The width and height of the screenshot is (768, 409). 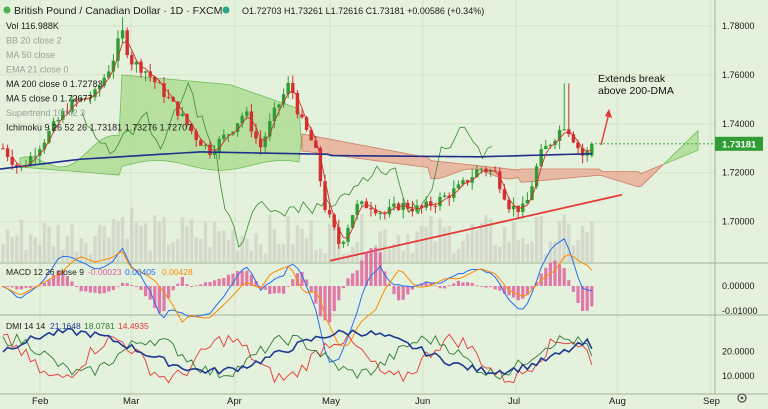 What do you see at coordinates (331, 401) in the screenshot?
I see `time-tick-label: May` at bounding box center [331, 401].